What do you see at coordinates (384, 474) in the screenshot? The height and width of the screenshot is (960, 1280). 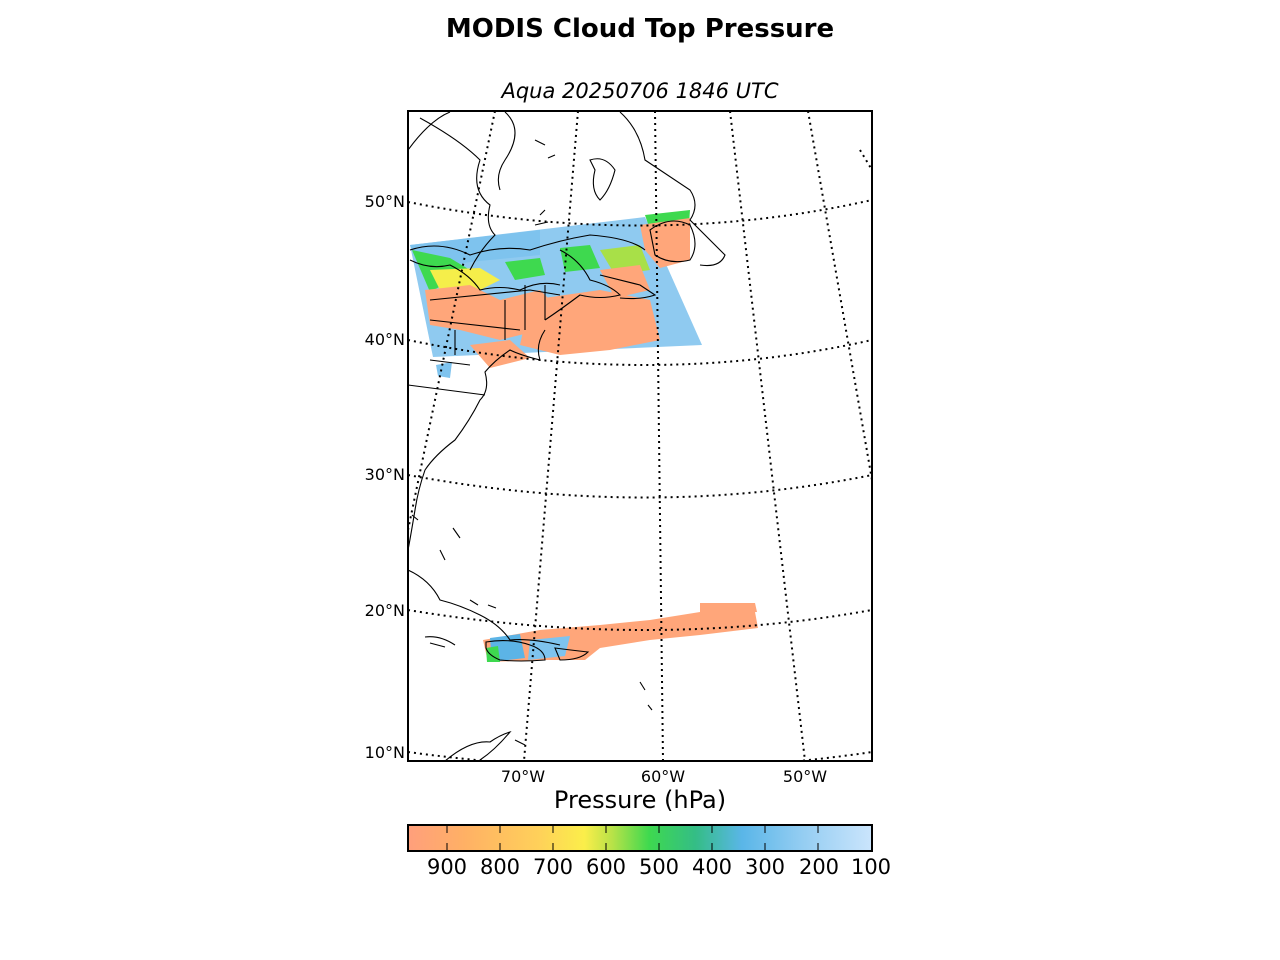 I see `lat-label-30n: 30°N` at bounding box center [384, 474].